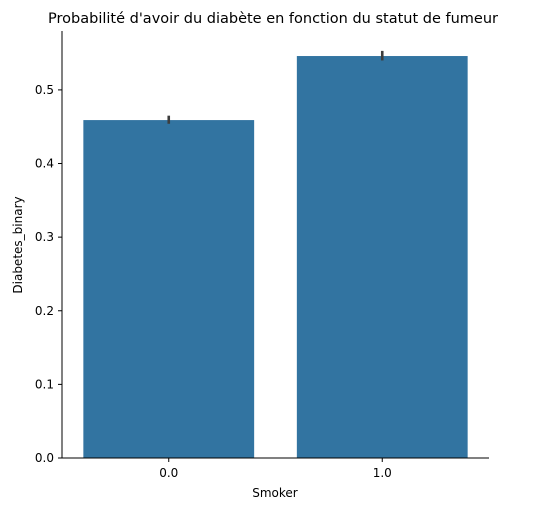 The height and width of the screenshot is (514, 543). What do you see at coordinates (44, 164) in the screenshot?
I see `y-tick-label-0.4: 0.4` at bounding box center [44, 164].